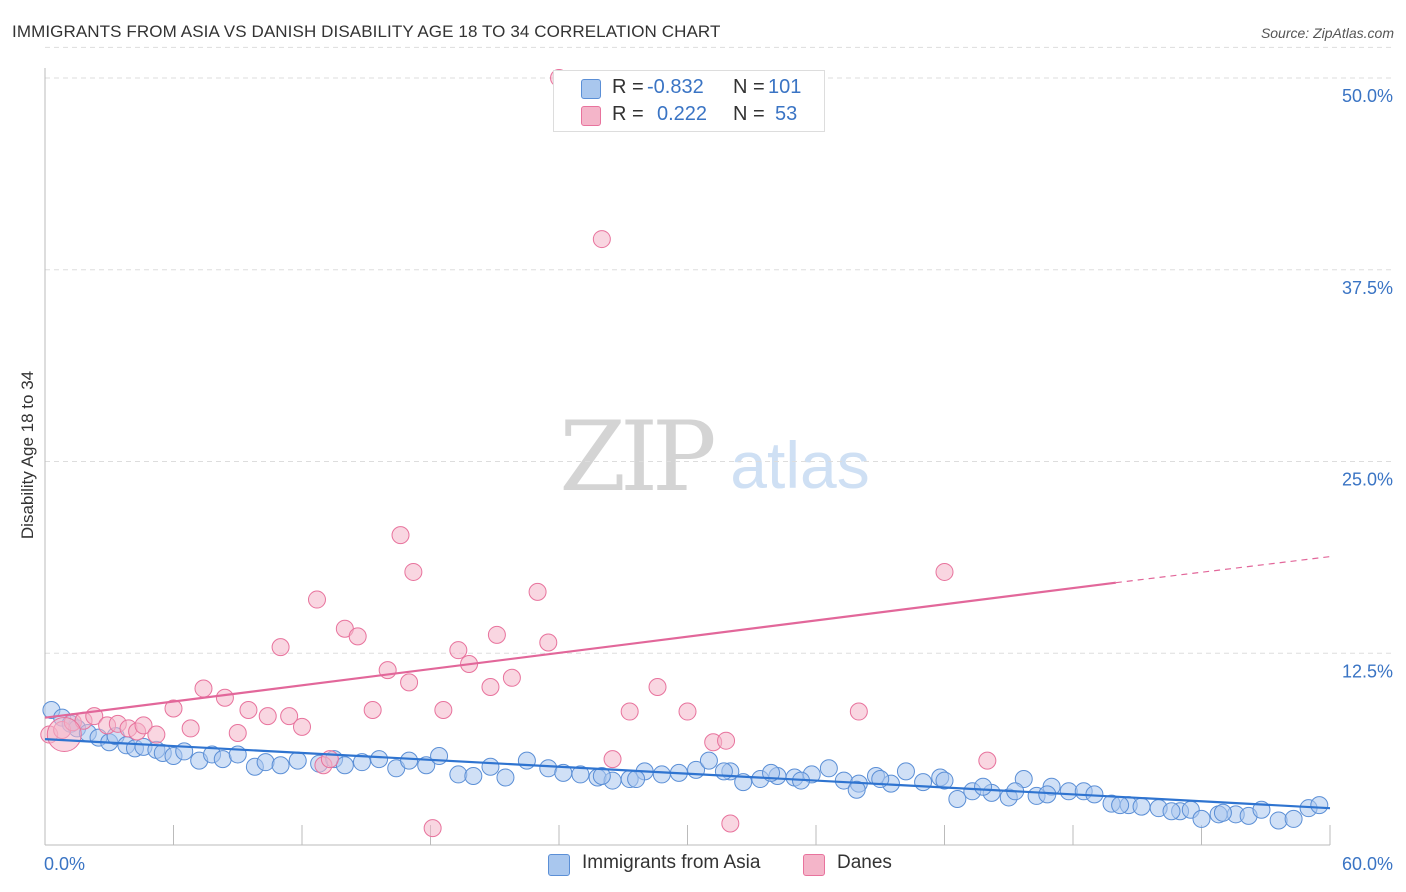 Image resolution: width=1406 pixels, height=892 pixels. Describe the element at coordinates (814, 865) in the screenshot. I see `bottom-legend-swatch-pink` at that location.